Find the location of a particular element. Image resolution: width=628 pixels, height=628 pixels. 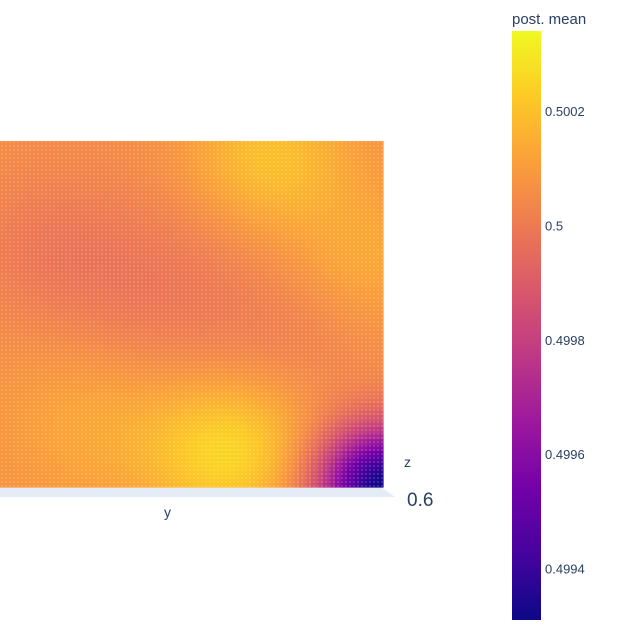

z-axis-tick-label: 0.6 is located at coordinates (420, 500).